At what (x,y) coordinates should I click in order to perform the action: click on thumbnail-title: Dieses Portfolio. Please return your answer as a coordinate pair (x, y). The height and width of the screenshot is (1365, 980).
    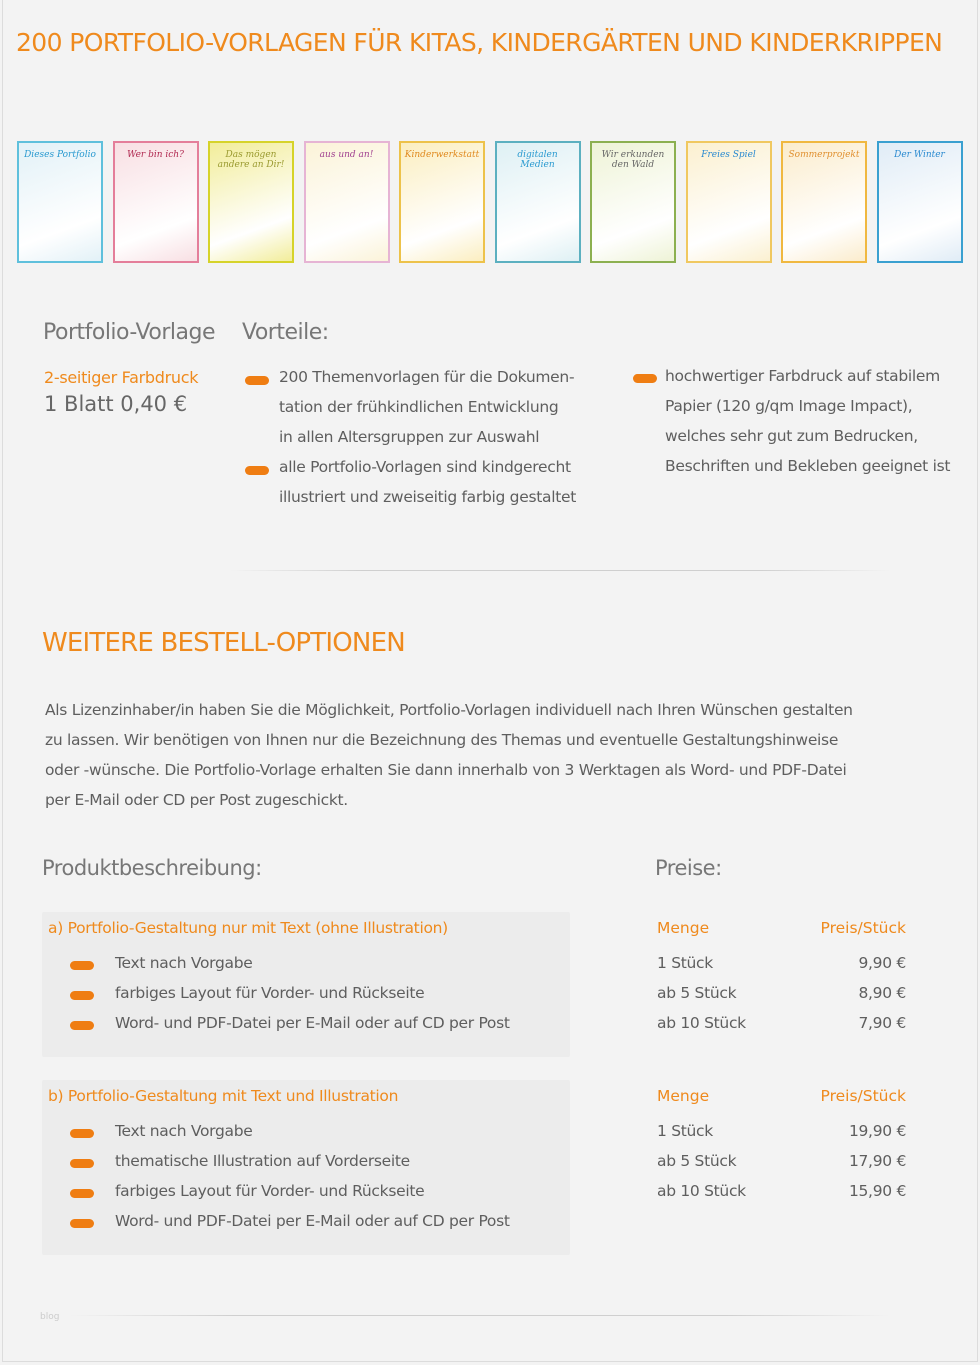
    Looking at the image, I should click on (60, 155).